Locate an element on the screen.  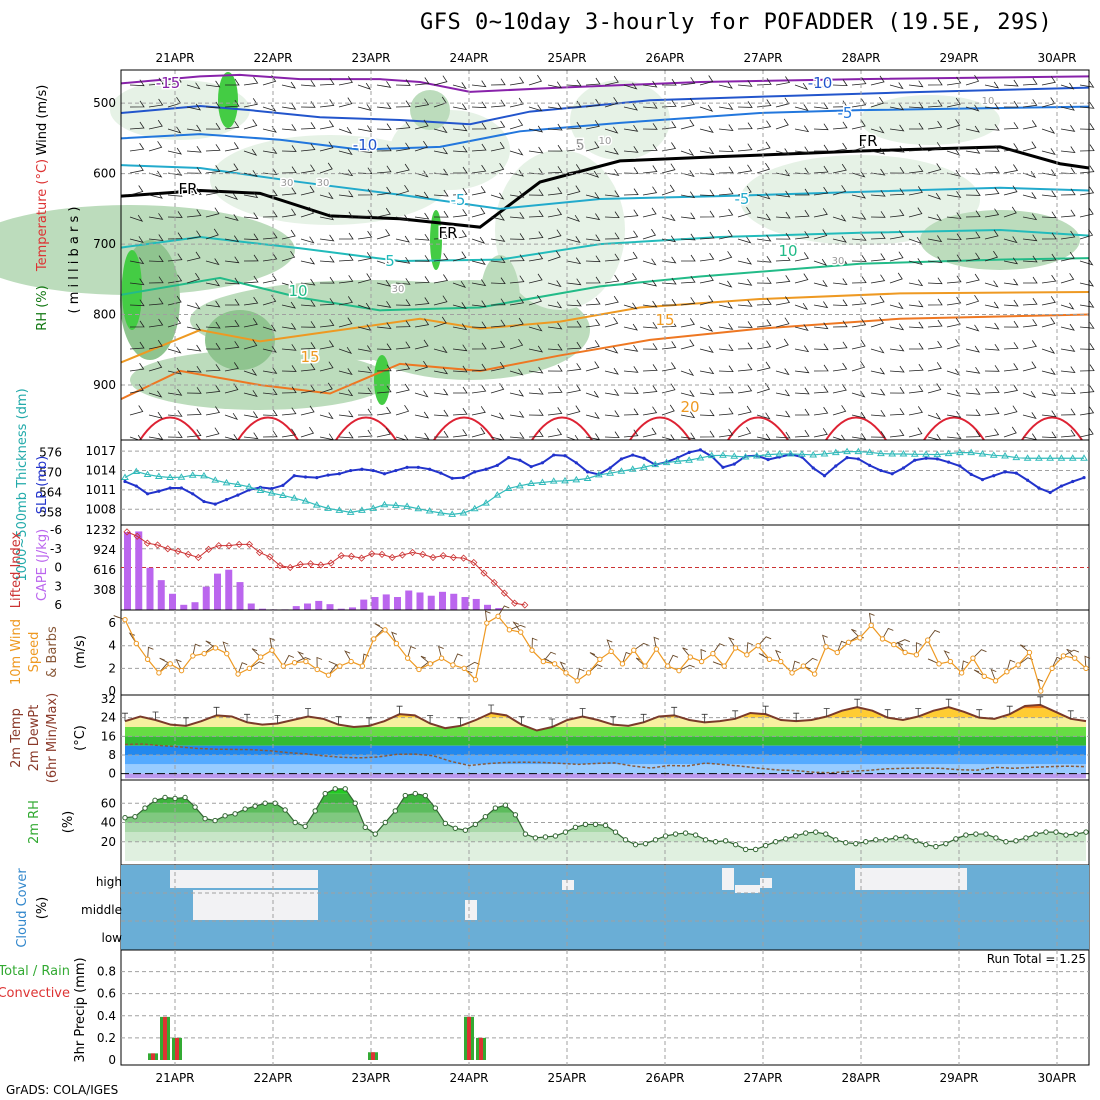
slp-line is located at coordinates (604, 477).